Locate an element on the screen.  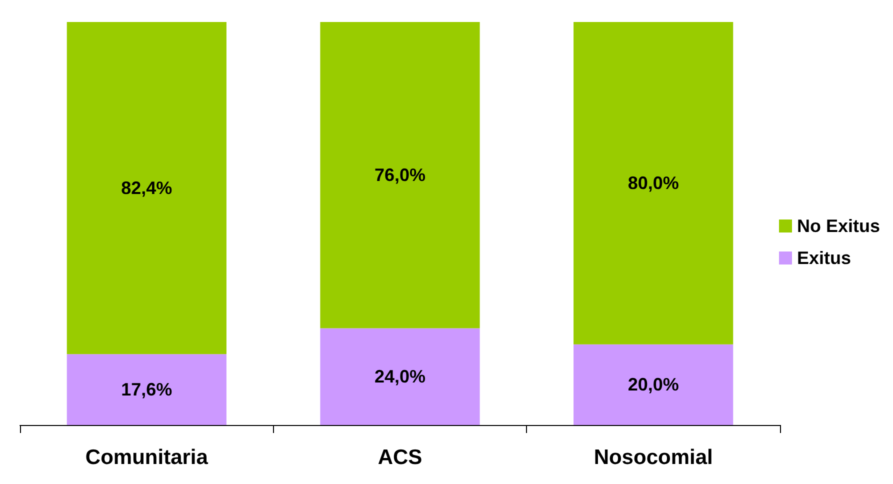
data-label: 20,0% is located at coordinates (653, 384).